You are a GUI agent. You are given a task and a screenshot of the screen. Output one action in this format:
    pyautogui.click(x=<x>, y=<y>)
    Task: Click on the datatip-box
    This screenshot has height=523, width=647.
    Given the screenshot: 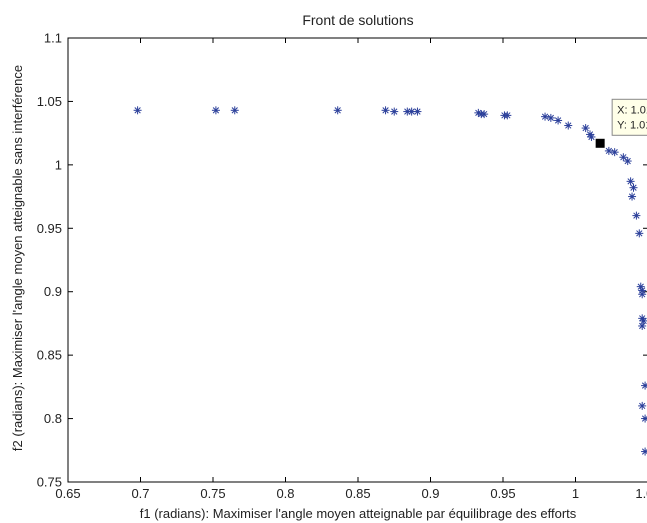 What is the action you would take?
    pyautogui.click(x=629, y=117)
    